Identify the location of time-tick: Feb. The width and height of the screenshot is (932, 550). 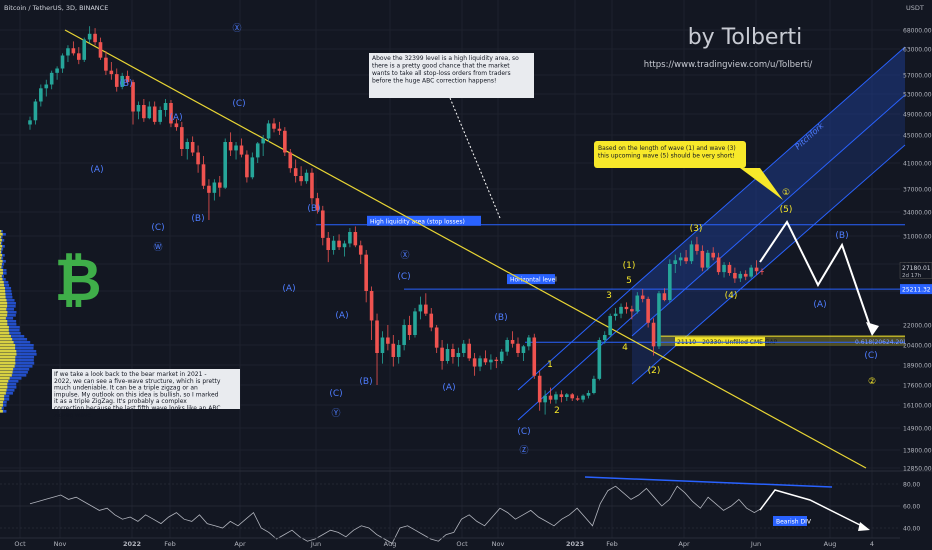
(612, 544).